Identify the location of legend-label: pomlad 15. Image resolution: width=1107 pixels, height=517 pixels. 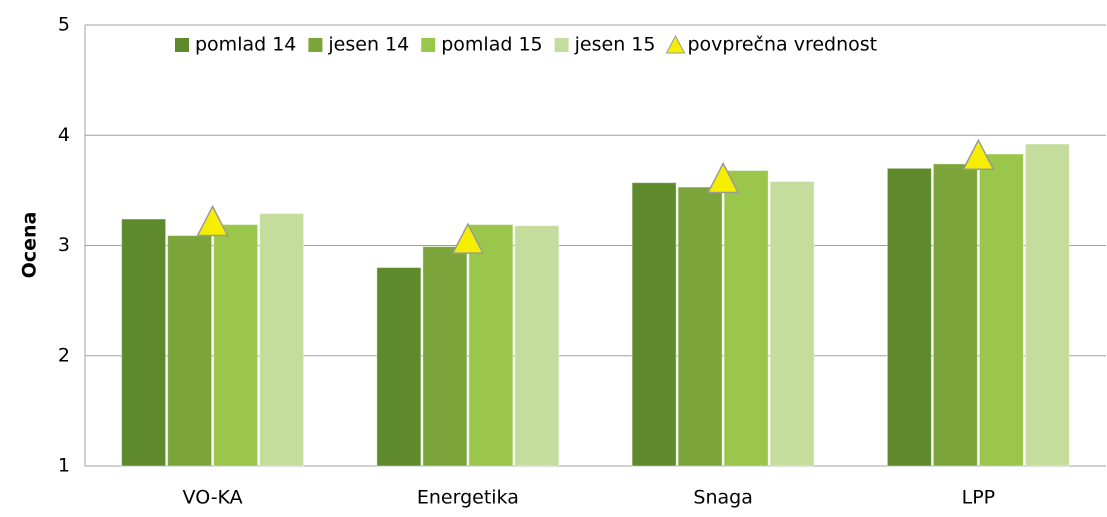
(491, 45).